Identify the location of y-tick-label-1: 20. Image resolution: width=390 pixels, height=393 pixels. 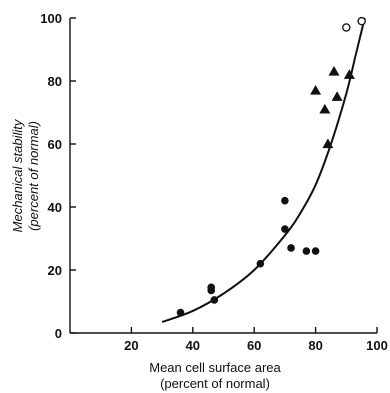
(55, 270).